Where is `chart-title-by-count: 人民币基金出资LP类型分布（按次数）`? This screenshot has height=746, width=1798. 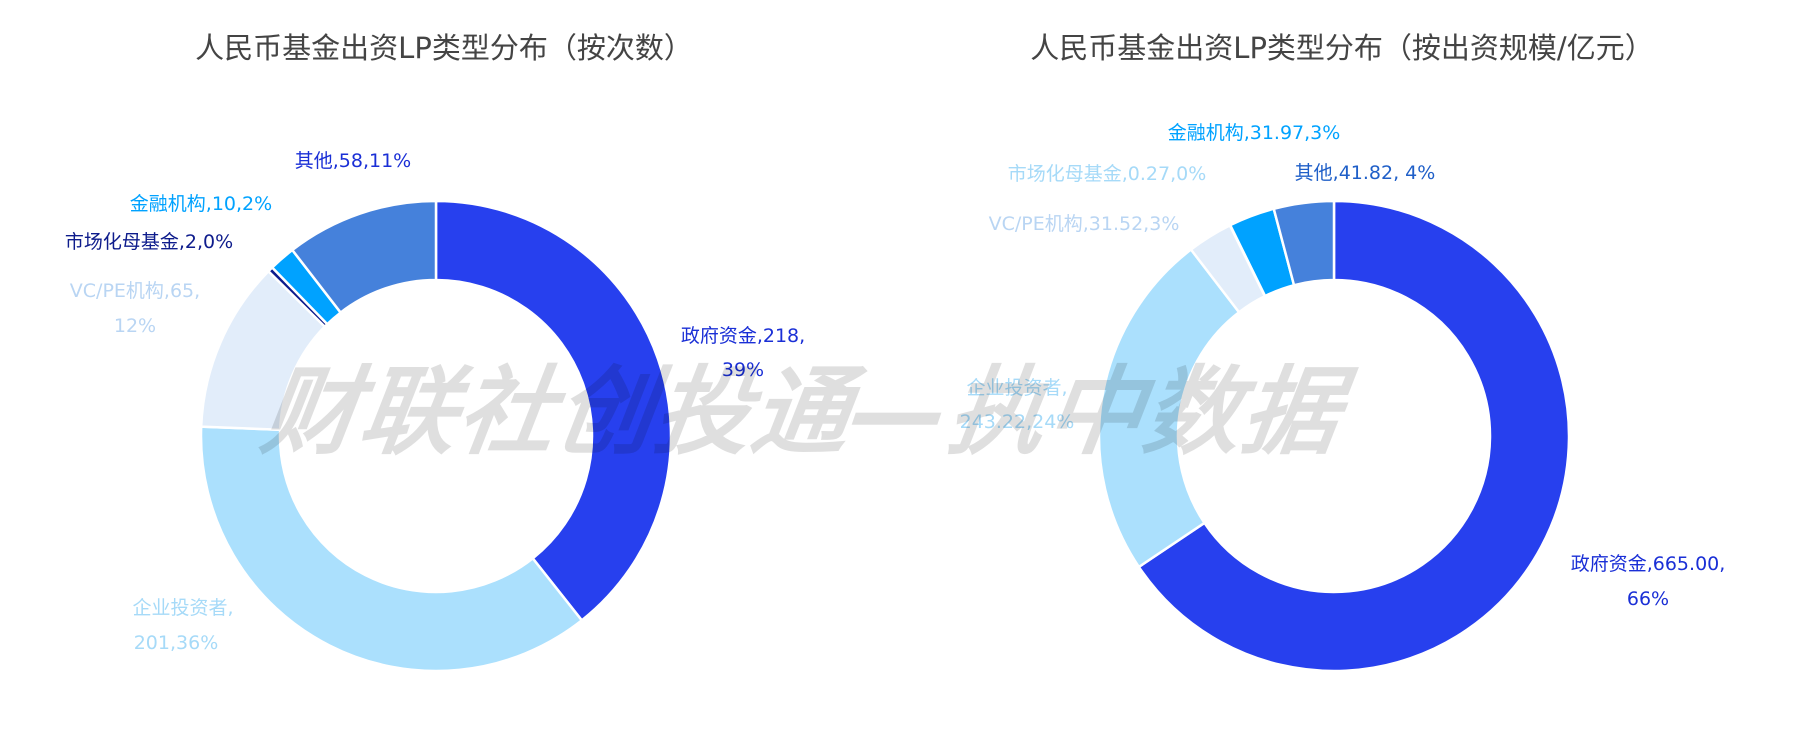 chart-title-by-count: 人民币基金出资LP类型分布（按次数） is located at coordinates (444, 48).